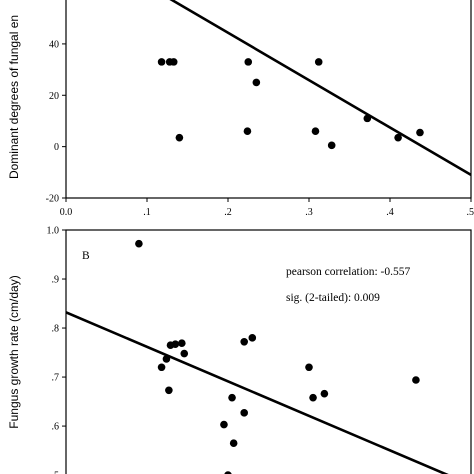 This screenshot has height=474, width=474. Describe the element at coordinates (56, 472) in the screenshot. I see `y-tick-label: .5` at that location.